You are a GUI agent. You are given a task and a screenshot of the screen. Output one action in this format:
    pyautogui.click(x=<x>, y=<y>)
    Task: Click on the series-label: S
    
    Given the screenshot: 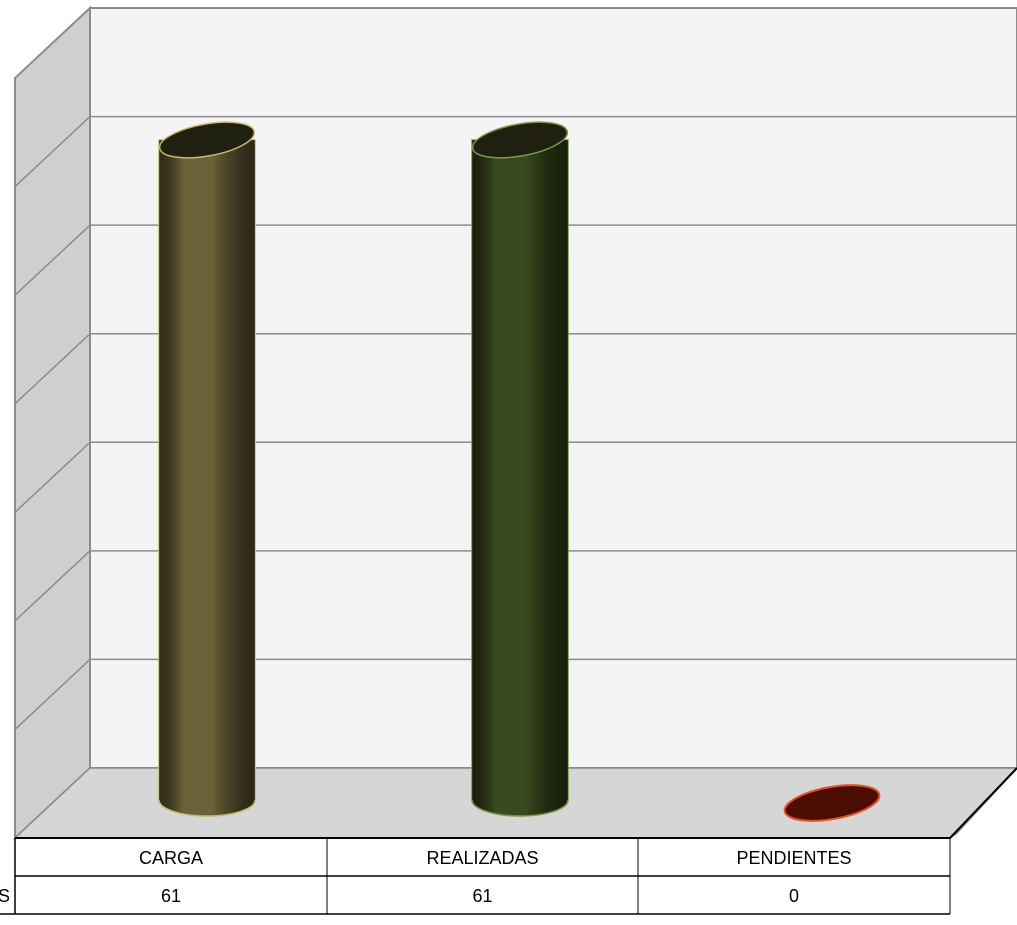 What is the action you would take?
    pyautogui.click(x=5, y=896)
    